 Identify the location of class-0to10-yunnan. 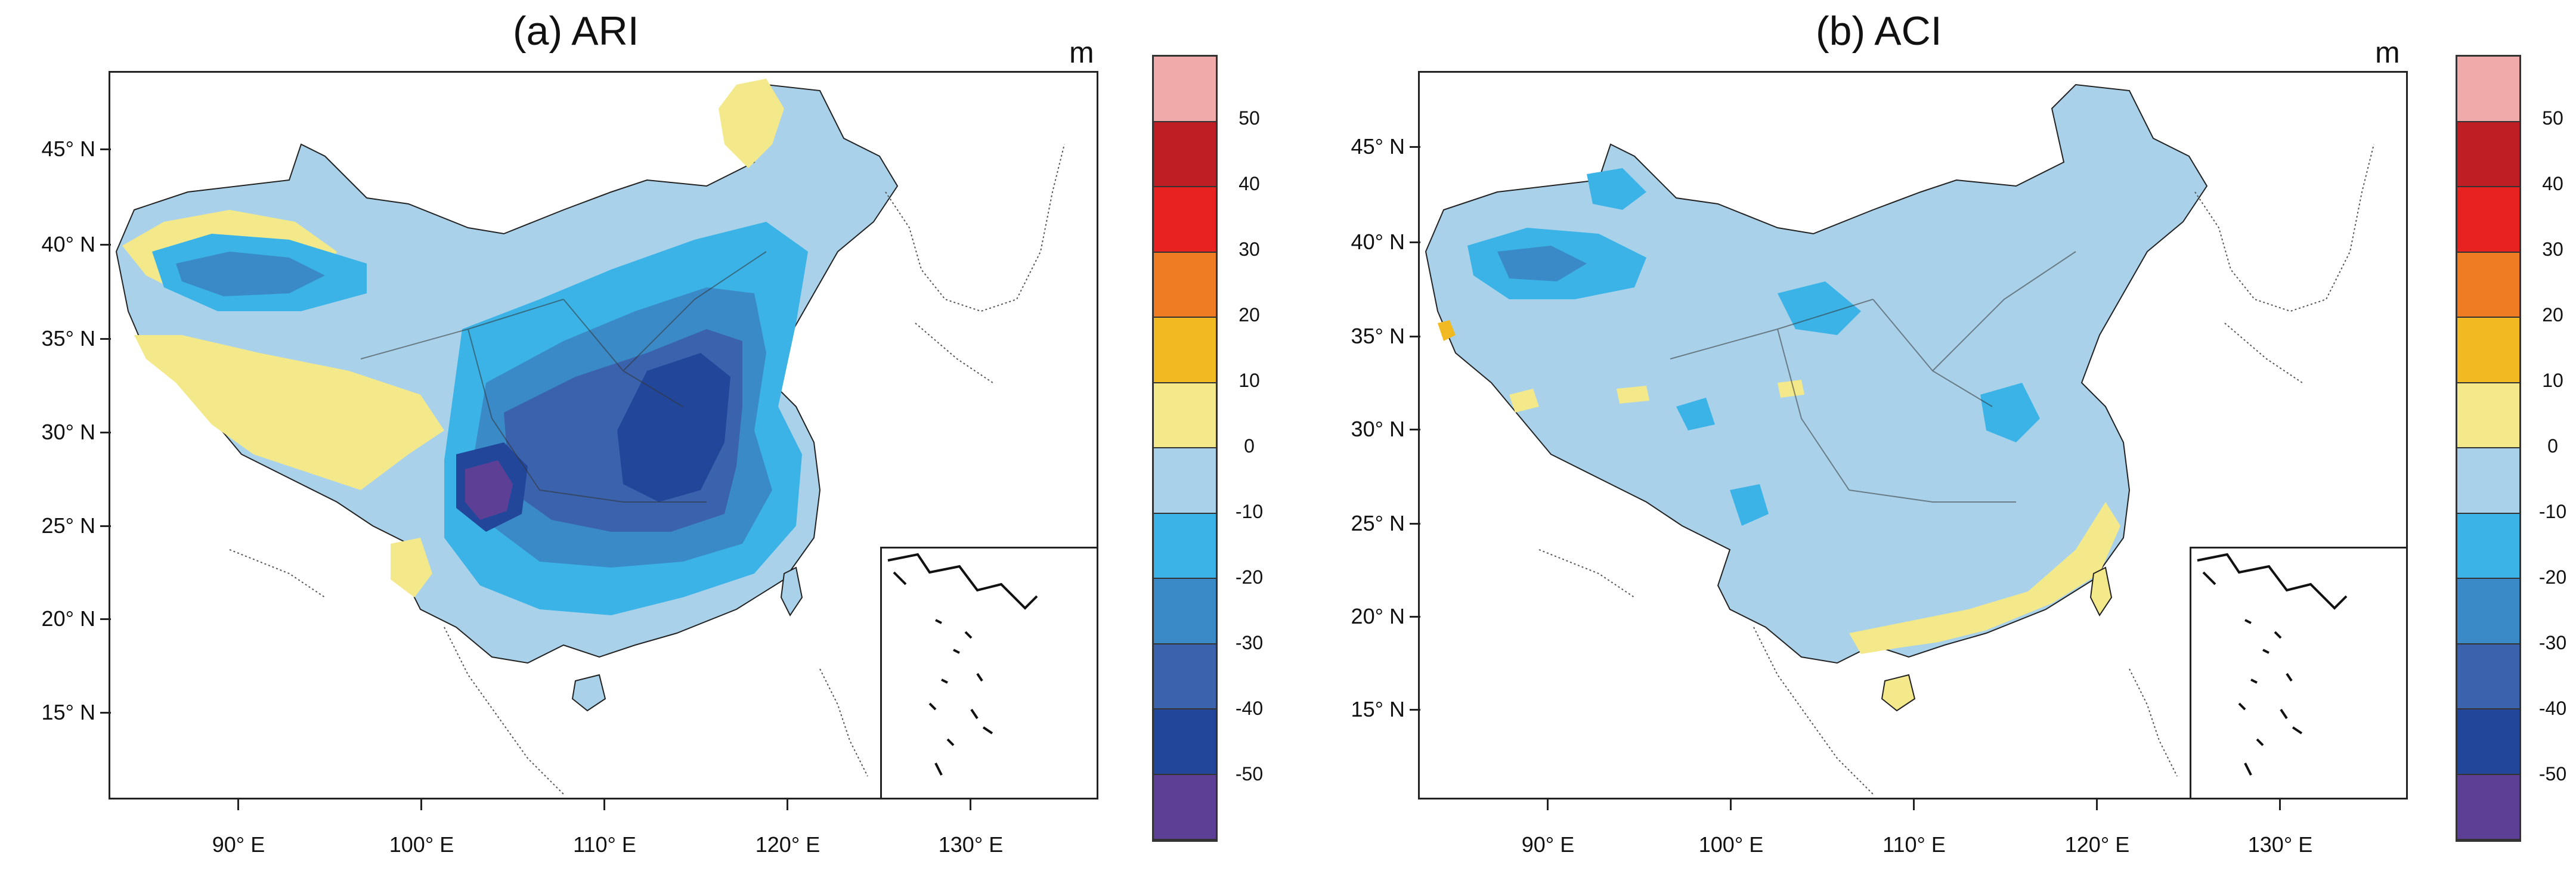
(412, 567).